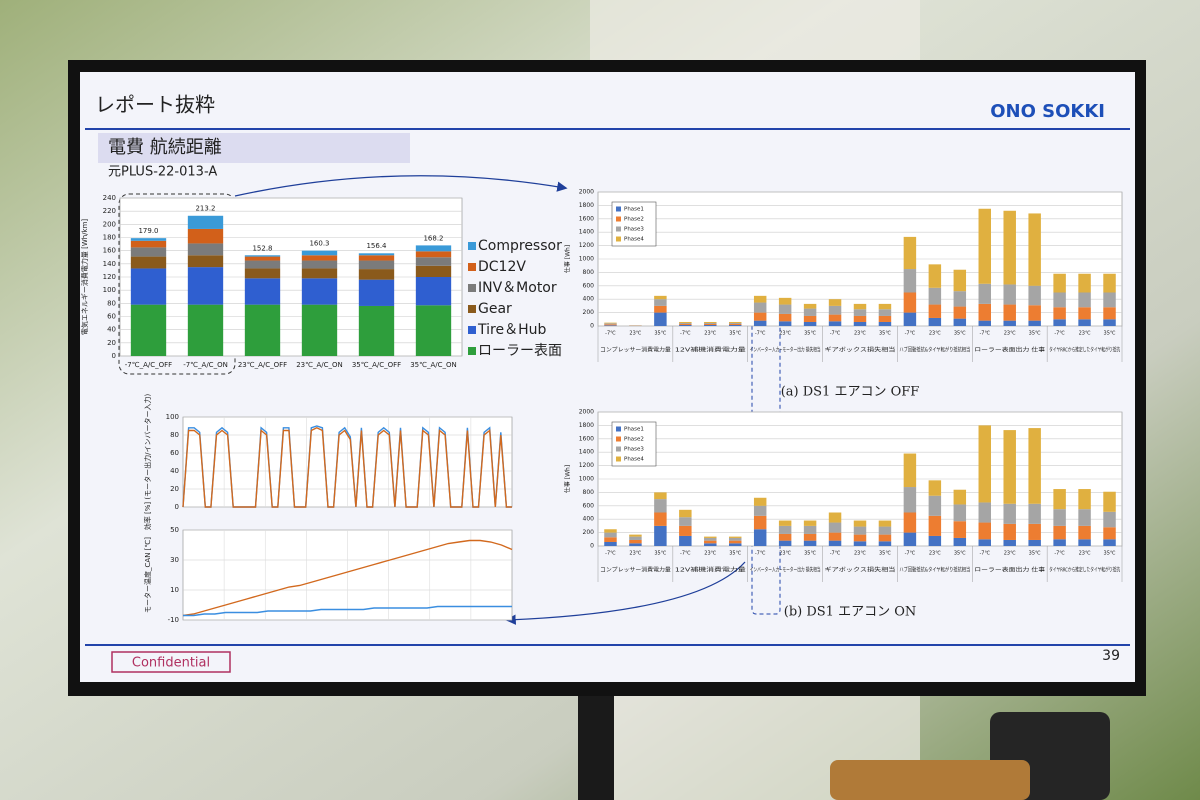 The width and height of the screenshot is (1200, 800). I want to click on y-axis-label: 電気エネルギー消費電力量 [Wh/km], so click(84, 277).